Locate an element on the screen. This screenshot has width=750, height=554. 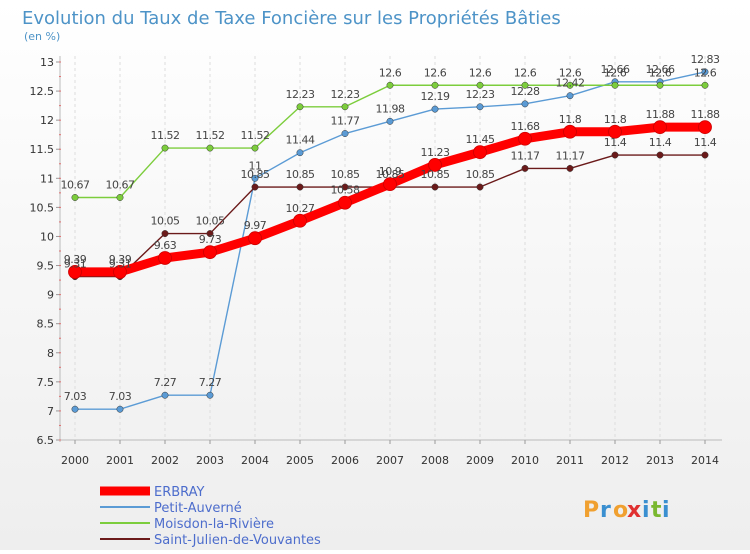
y-tick-label: 8 is located at coordinates (50, 353).